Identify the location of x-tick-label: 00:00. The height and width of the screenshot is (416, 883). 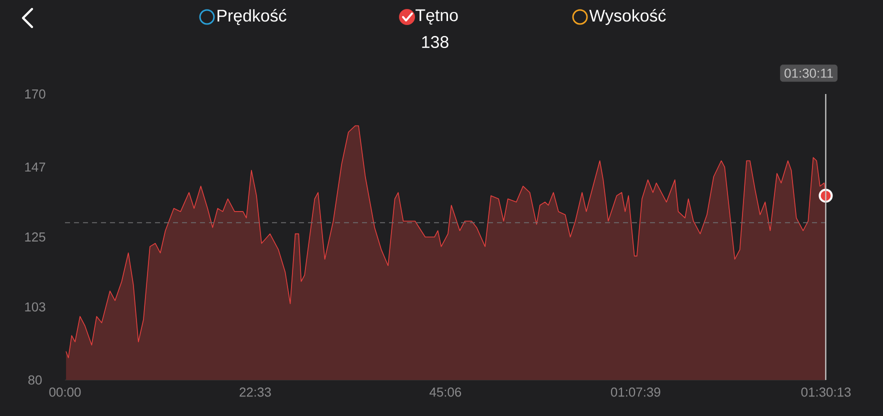
(65, 392).